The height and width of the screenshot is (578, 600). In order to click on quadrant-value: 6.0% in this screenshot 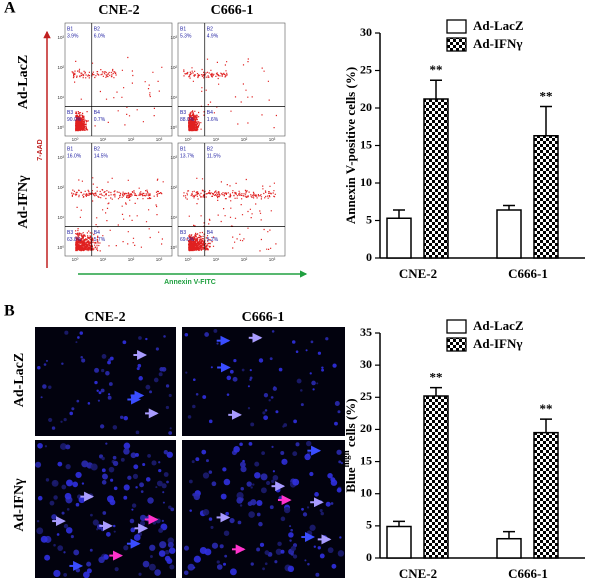, I will do `click(100, 36)`.